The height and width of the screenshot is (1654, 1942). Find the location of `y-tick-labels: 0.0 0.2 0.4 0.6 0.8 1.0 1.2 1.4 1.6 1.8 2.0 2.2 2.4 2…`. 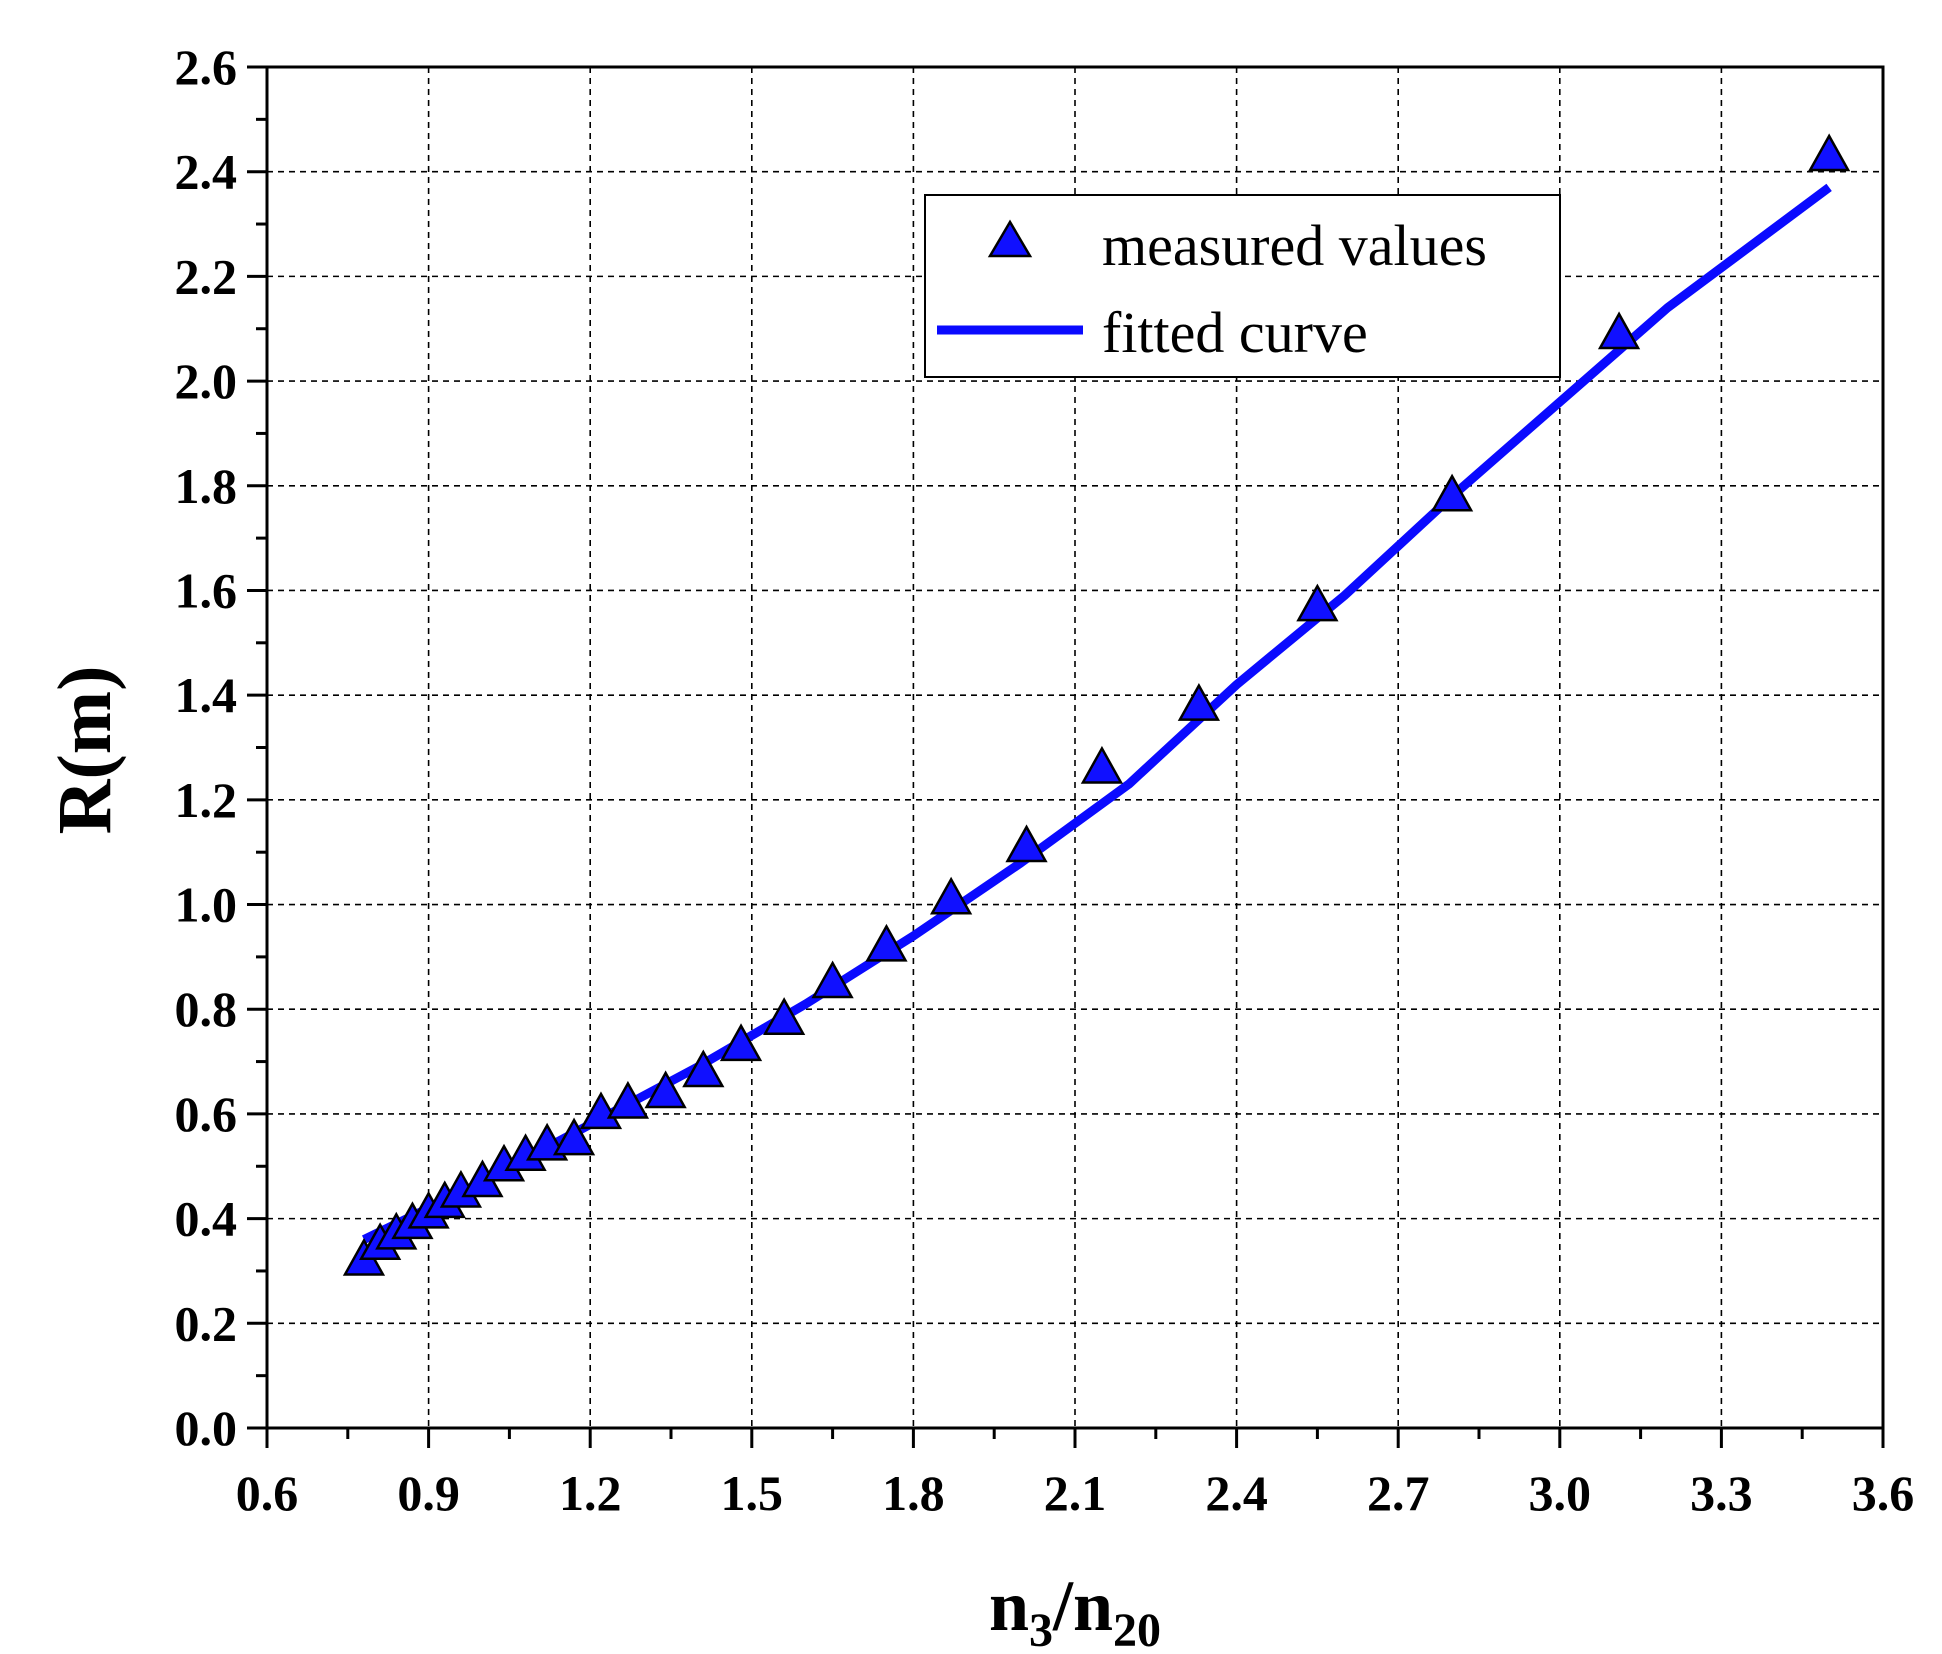

y-tick-labels: 0.0 0.2 0.4 0.6 0.8 1.0 1.2 1.4 1.6 1.8 2.0 2.2 2.4 2… is located at coordinates (206, 747).